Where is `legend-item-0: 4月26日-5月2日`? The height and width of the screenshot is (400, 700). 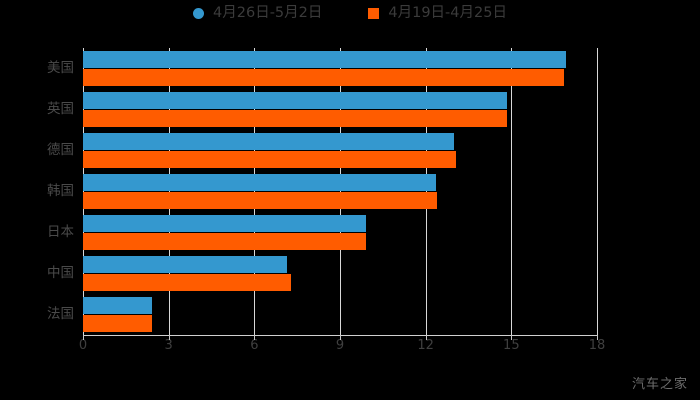 legend-item-0: 4月26日-5月2日 is located at coordinates (257, 13).